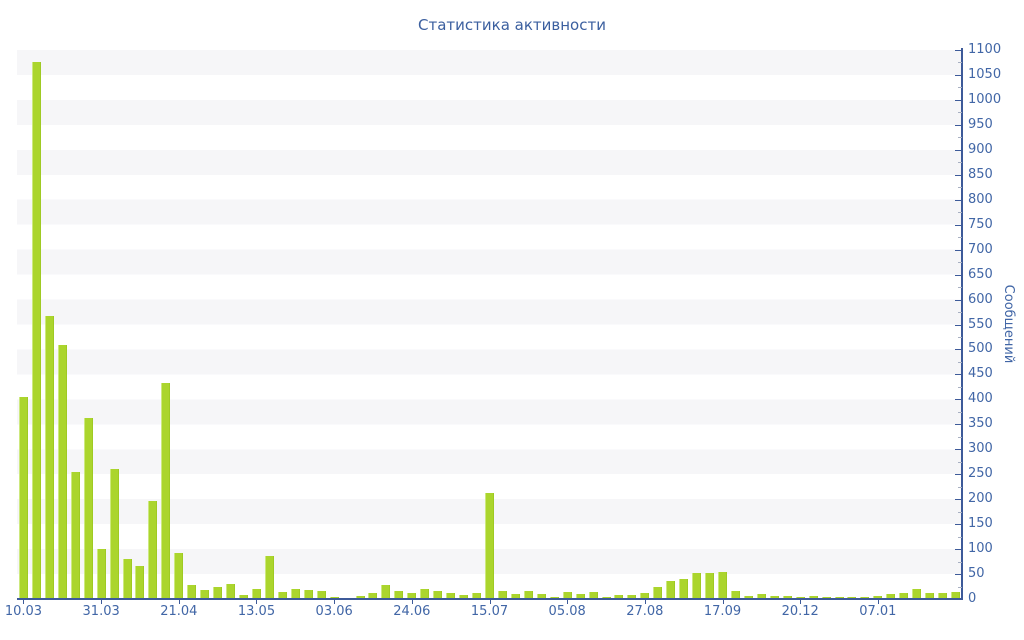 This screenshot has width=1024, height=640. What do you see at coordinates (23, 611) in the screenshot?
I see `x-tick-label: 10.03` at bounding box center [23, 611].